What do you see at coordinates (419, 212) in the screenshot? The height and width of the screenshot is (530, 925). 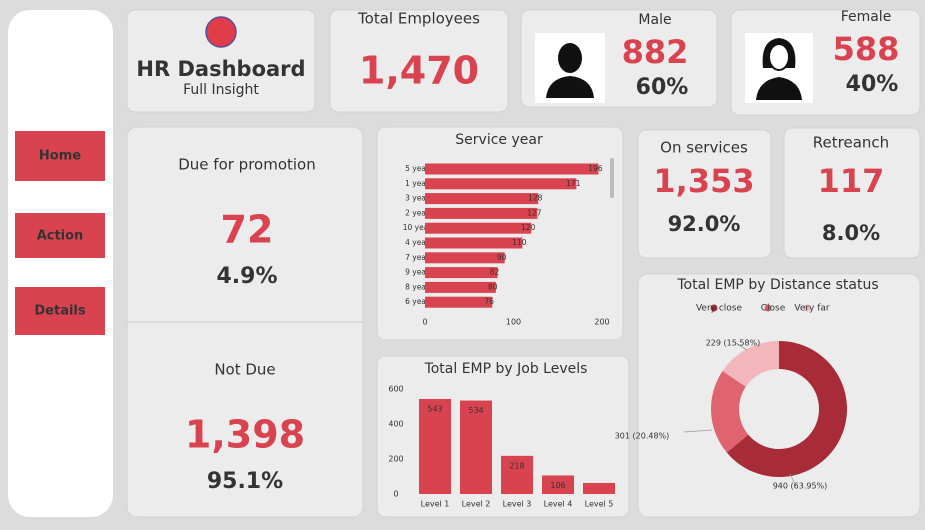 I see `category-label: 2 years` at bounding box center [419, 212].